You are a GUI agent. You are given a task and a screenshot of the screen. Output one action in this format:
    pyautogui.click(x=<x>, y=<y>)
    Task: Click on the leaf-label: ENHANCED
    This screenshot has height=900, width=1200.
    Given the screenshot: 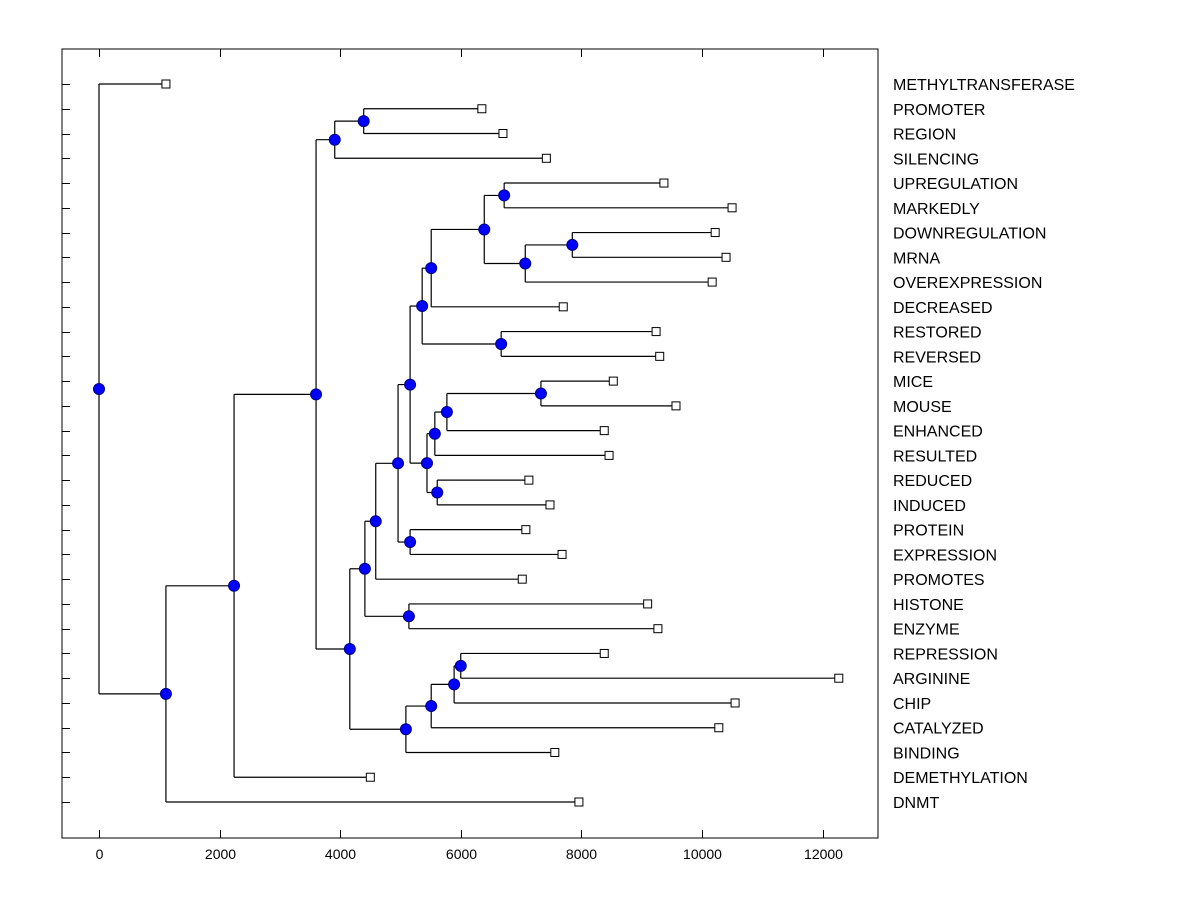 What is the action you would take?
    pyautogui.click(x=938, y=432)
    